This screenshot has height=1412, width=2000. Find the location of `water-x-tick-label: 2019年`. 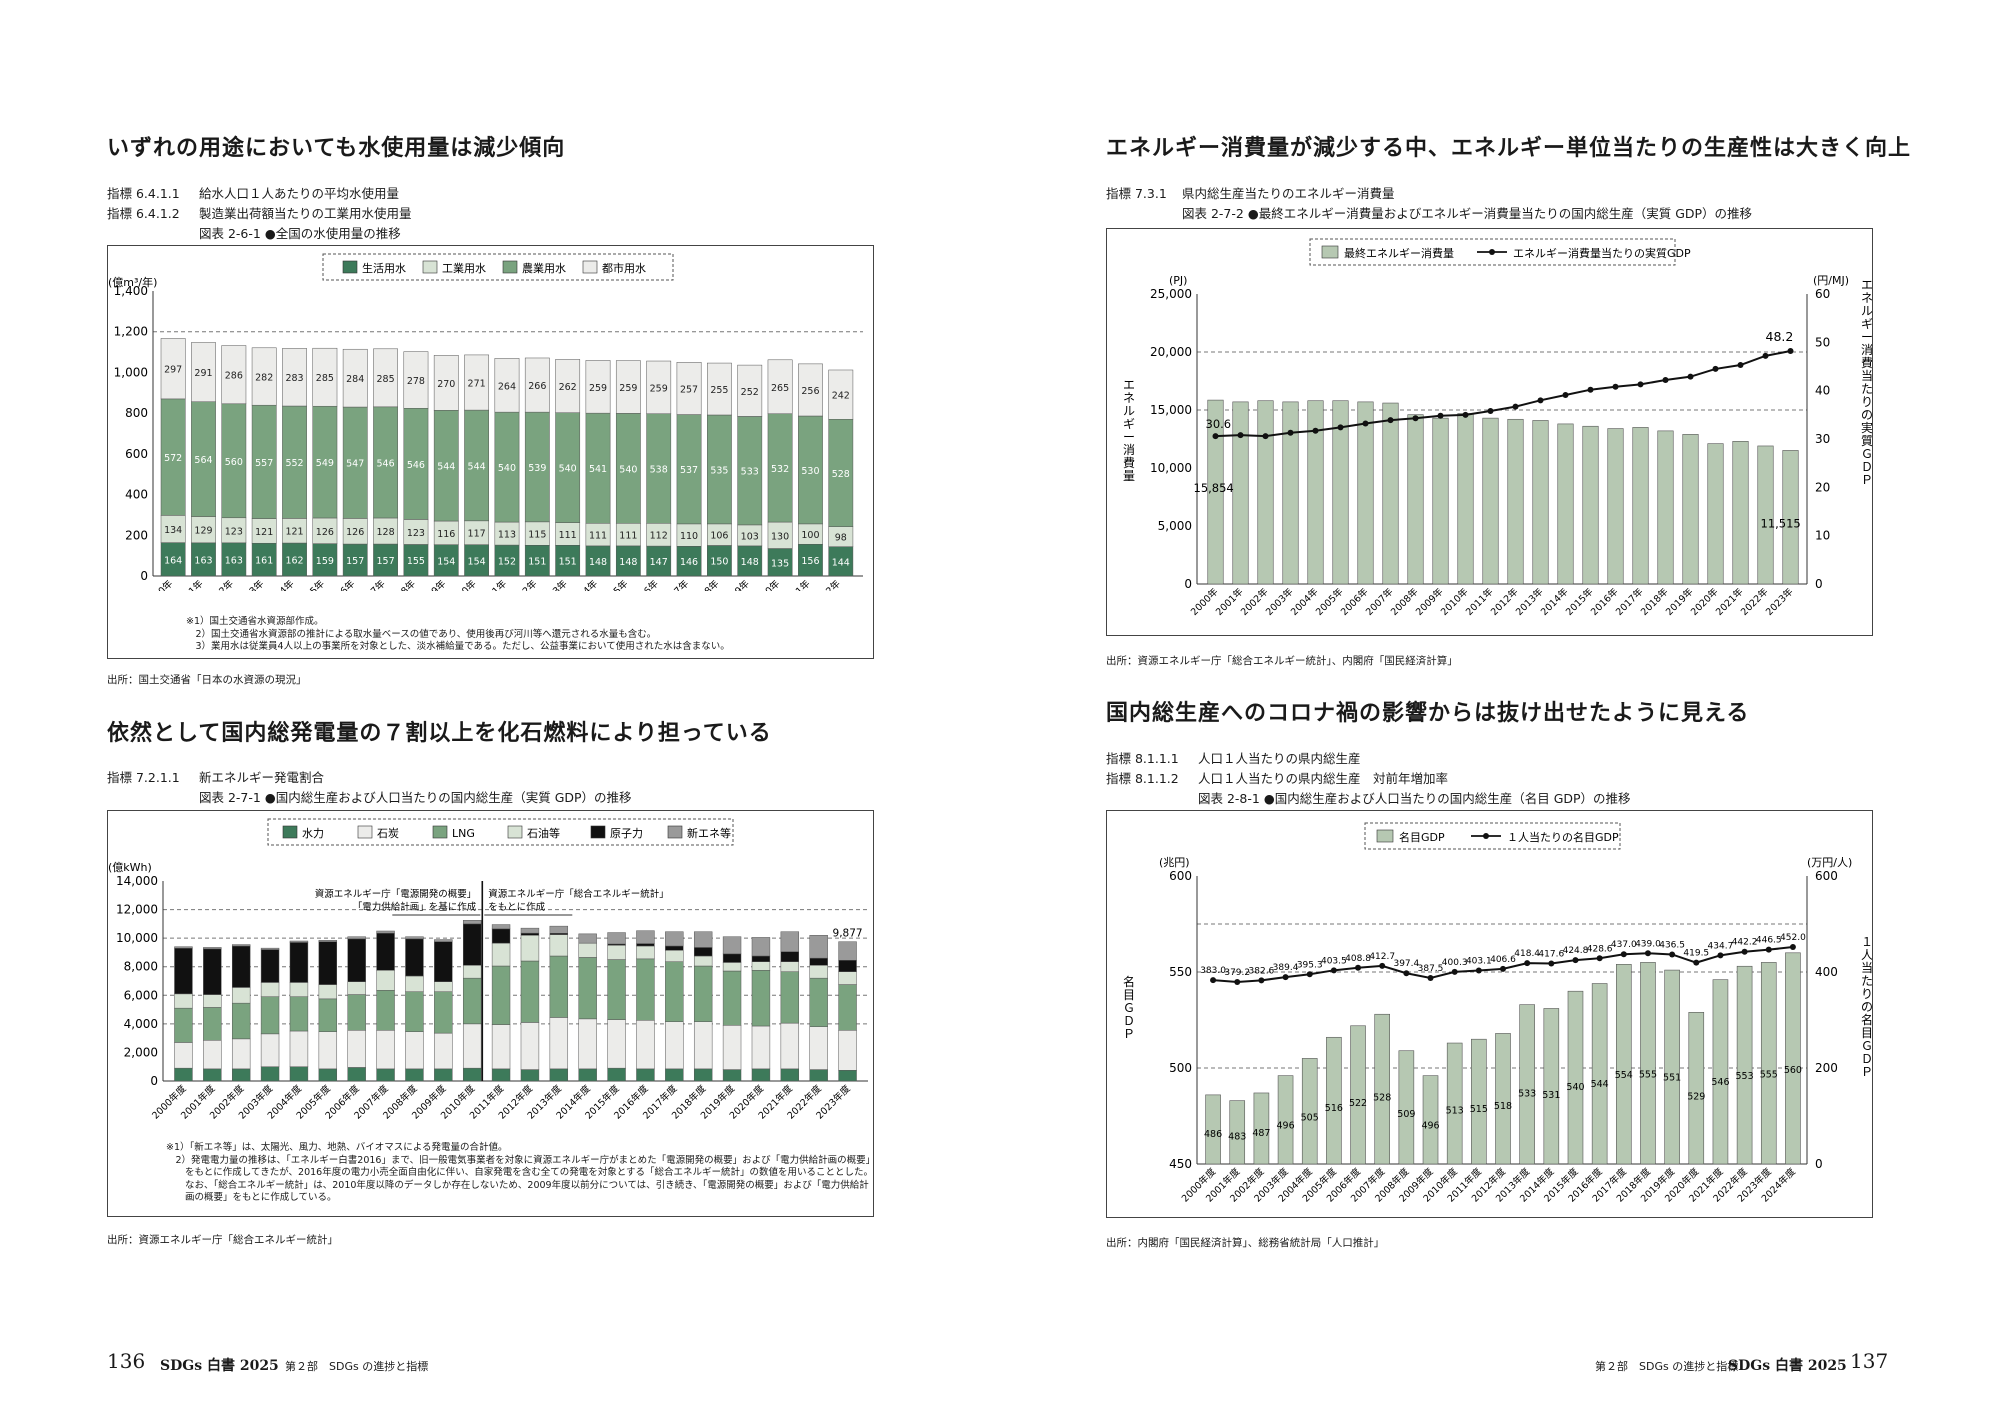

water-x-tick-label: 2019年 is located at coordinates (736, 584).